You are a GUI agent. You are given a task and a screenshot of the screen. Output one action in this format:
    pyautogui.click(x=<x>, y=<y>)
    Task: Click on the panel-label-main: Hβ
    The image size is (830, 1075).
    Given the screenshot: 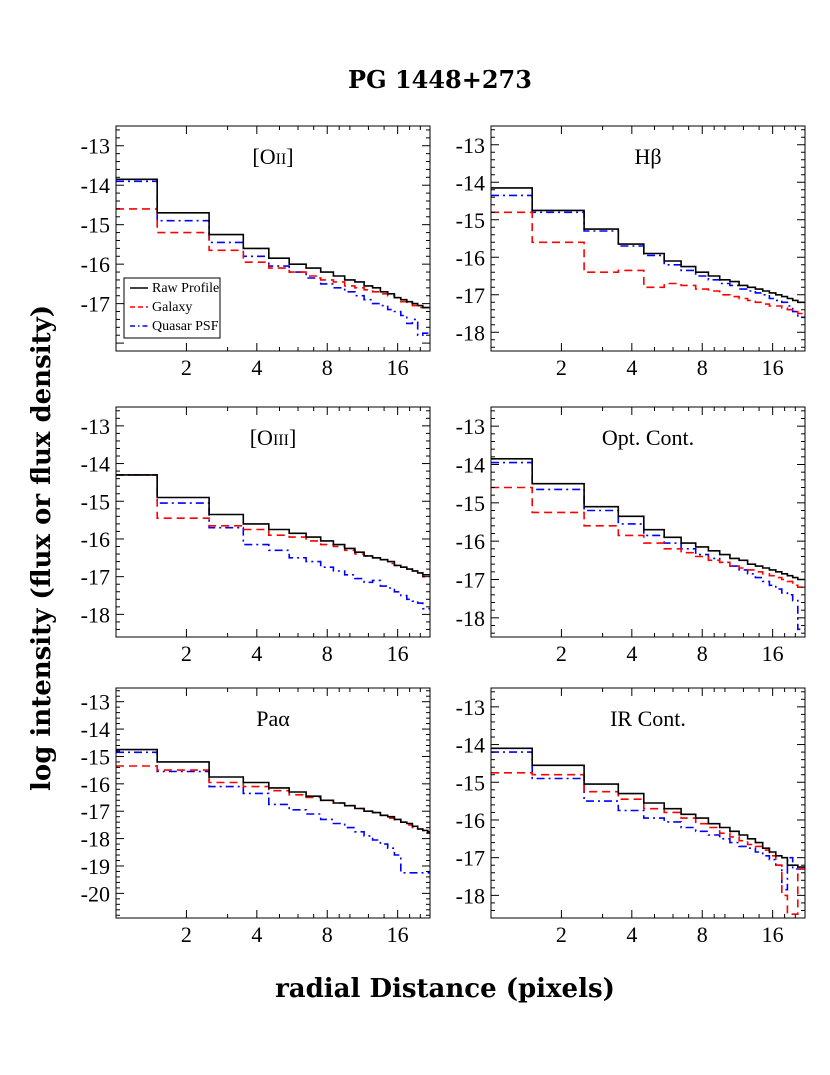 What is the action you would take?
    pyautogui.click(x=647, y=156)
    